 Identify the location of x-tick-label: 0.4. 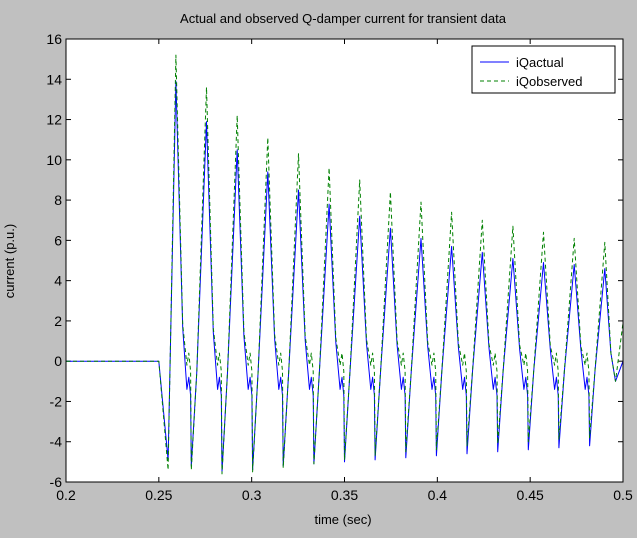
(438, 495).